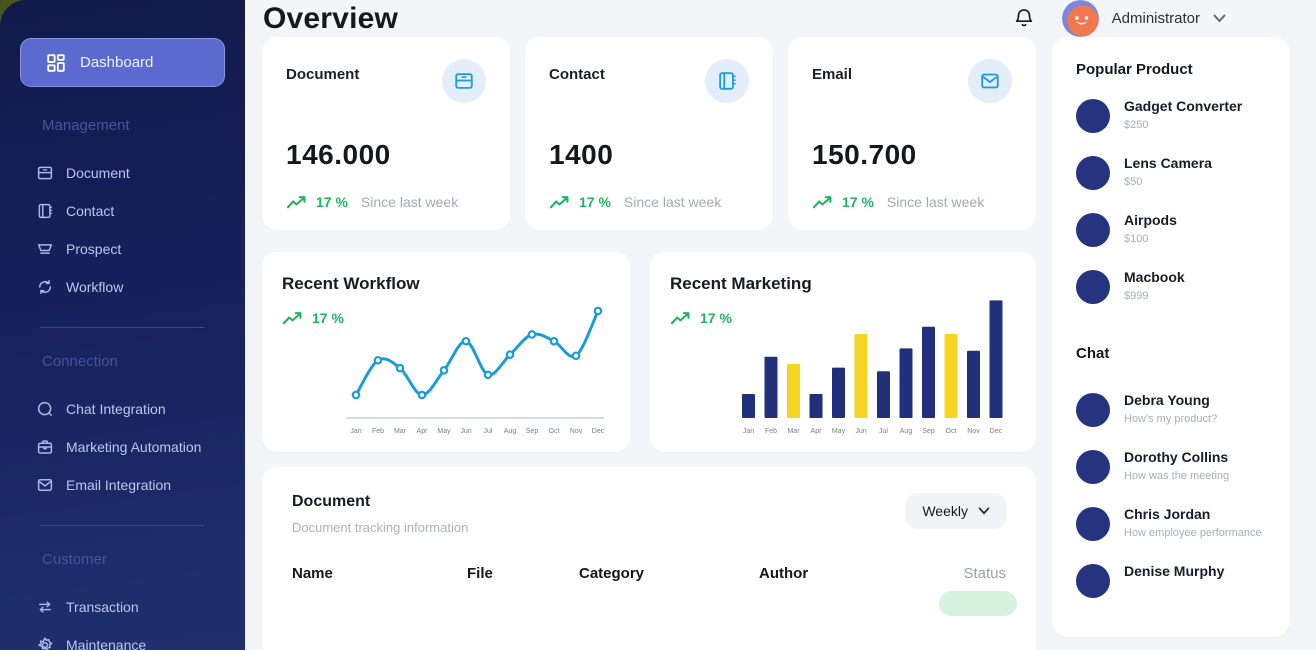 The image size is (1316, 650). What do you see at coordinates (1093, 353) in the screenshot?
I see `chat-title: Chat` at bounding box center [1093, 353].